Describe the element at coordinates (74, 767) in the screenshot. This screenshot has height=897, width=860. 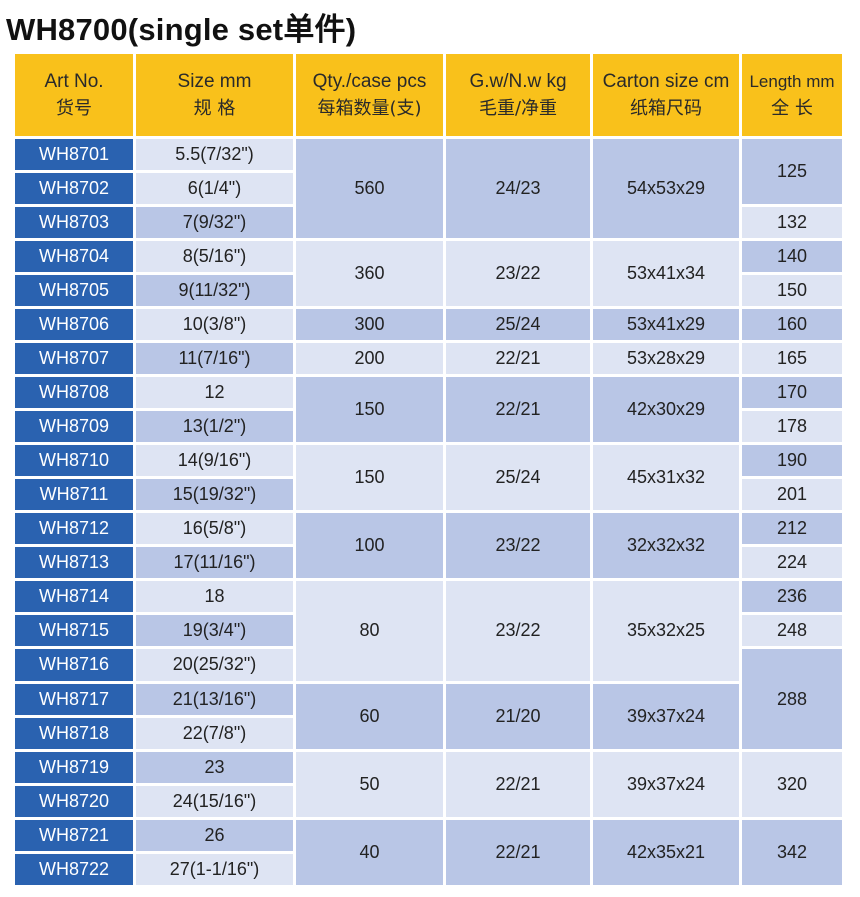
I see `art-no-cell: WH8719` at that location.